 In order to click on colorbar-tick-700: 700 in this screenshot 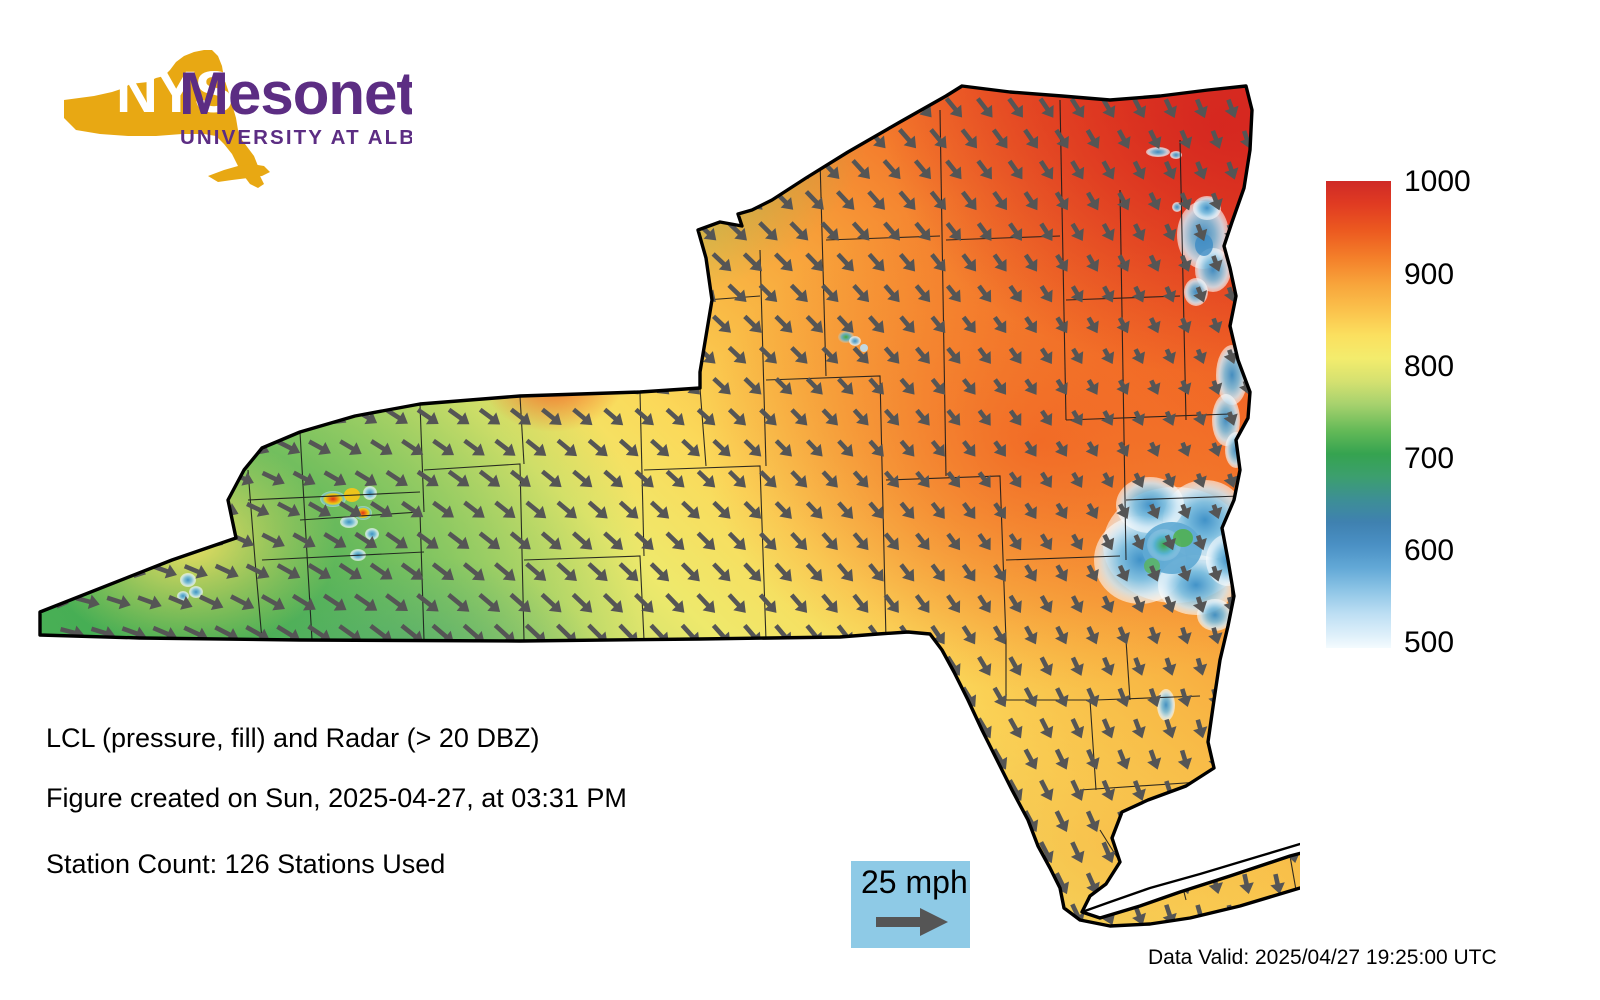, I will do `click(1429, 458)`.